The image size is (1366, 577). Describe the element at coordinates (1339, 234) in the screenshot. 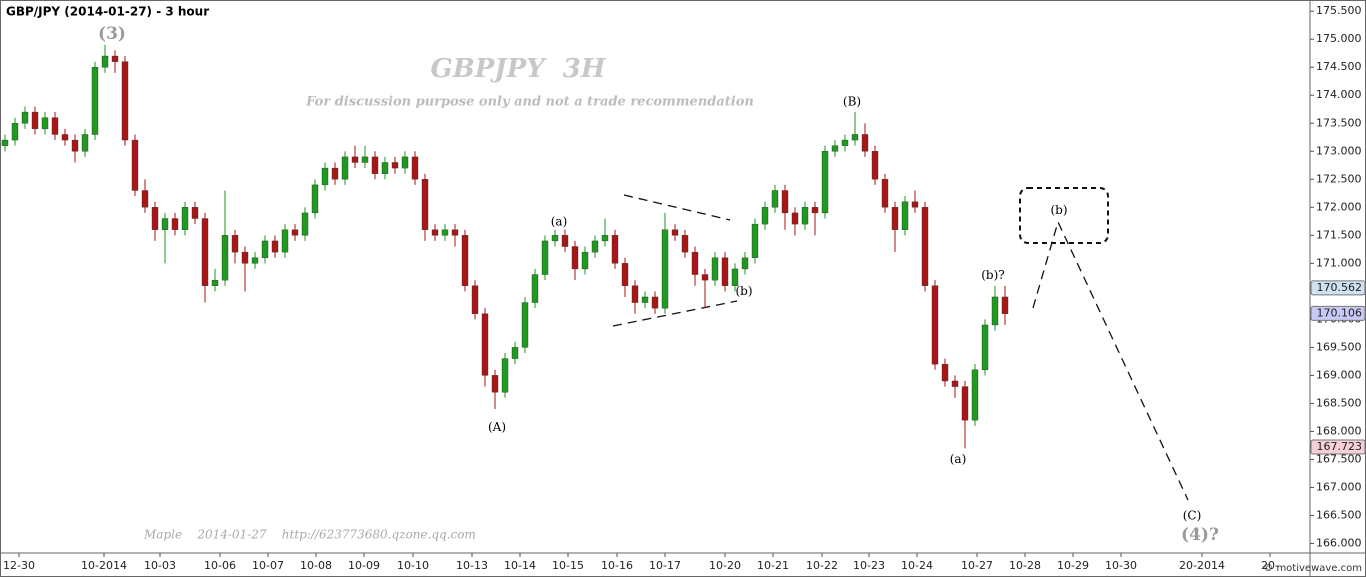

I see `y-tick-label: 171.500` at that location.